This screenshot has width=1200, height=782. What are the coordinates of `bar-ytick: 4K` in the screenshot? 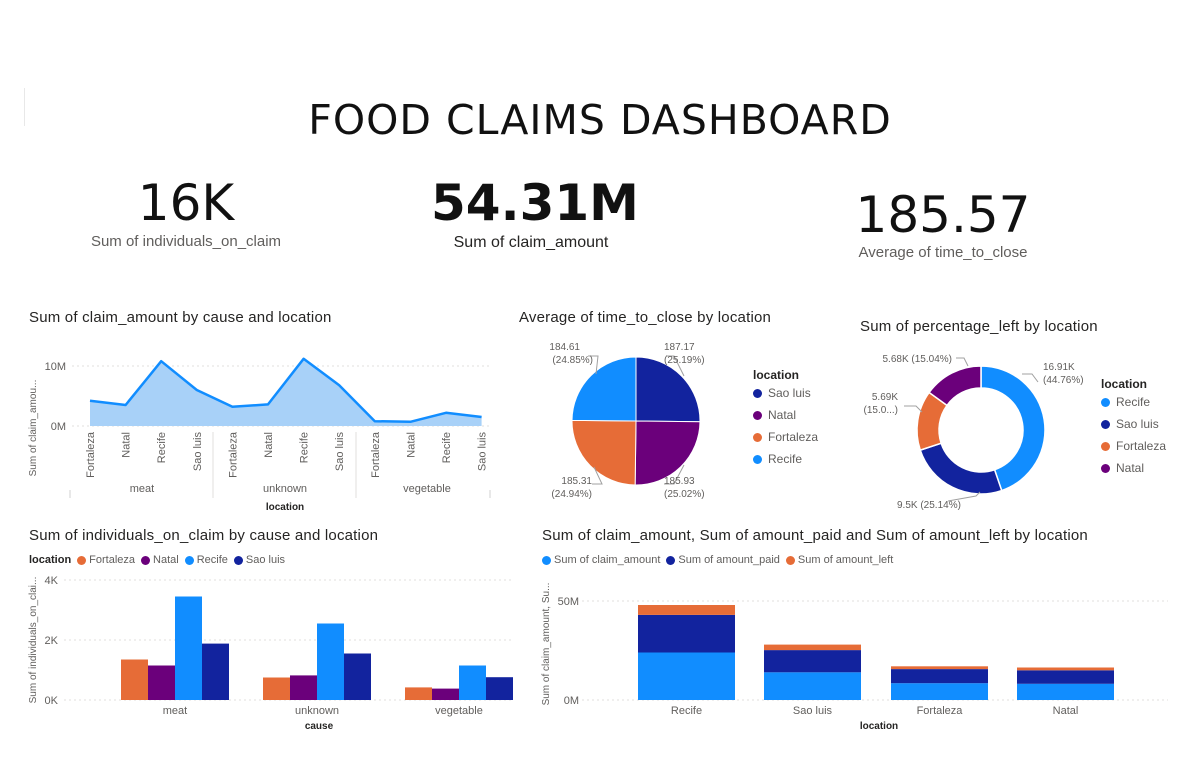 It's located at (52, 581).